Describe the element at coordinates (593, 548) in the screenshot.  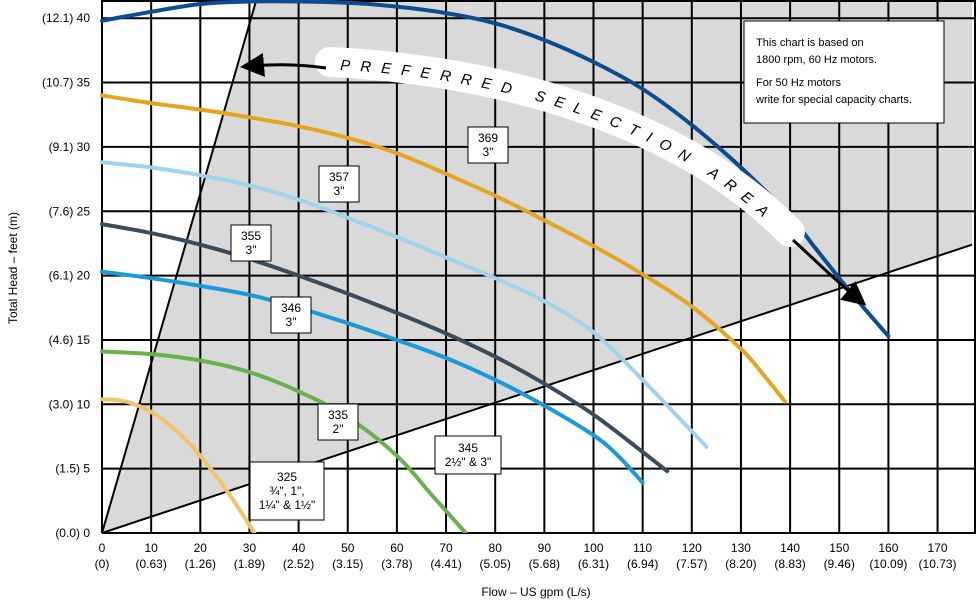
I see `x-tick-label: 100` at that location.